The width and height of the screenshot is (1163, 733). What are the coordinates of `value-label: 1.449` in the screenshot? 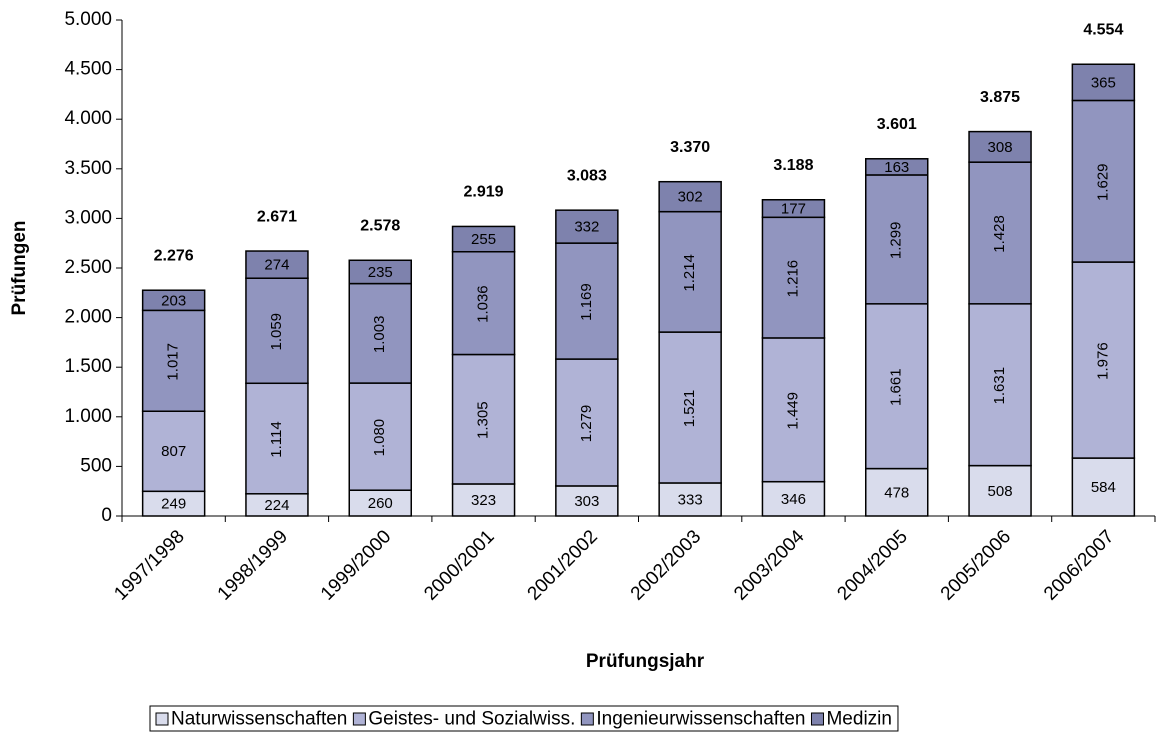 It's located at (792, 411).